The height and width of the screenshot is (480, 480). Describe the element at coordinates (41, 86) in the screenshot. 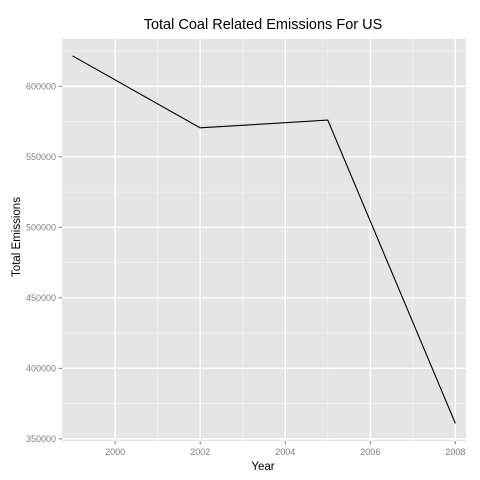

I see `y-tick-label: 600000` at that location.